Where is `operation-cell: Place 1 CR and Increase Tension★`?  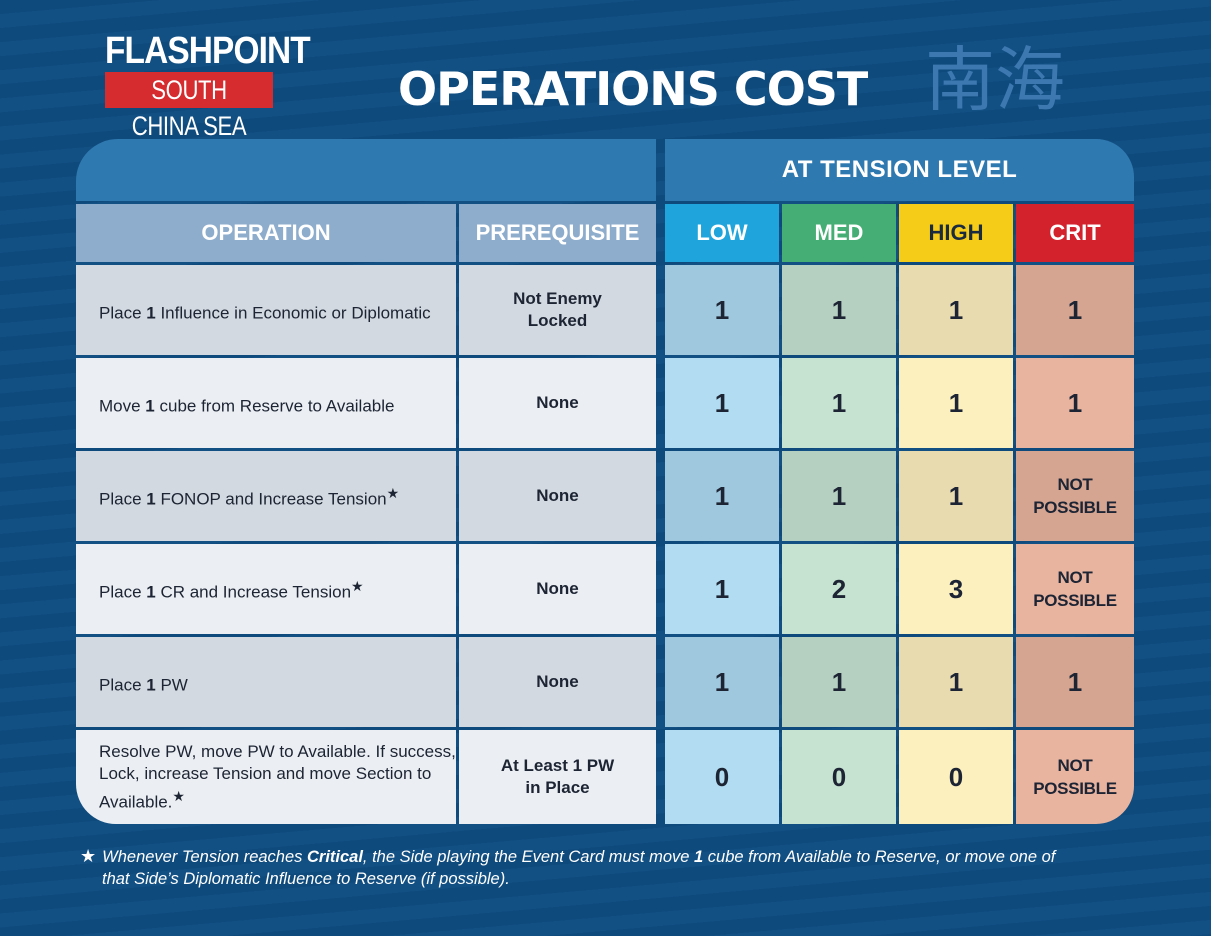 operation-cell: Place 1 CR and Increase Tension★ is located at coordinates (266, 589).